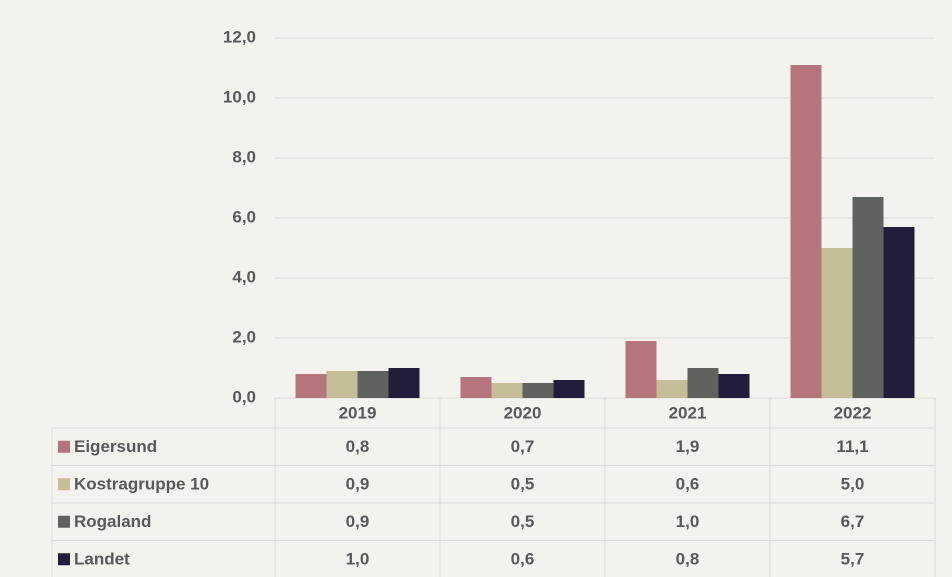 This screenshot has height=577, width=952. Describe the element at coordinates (688, 412) in the screenshot. I see `x-tick-label: 2021` at that location.